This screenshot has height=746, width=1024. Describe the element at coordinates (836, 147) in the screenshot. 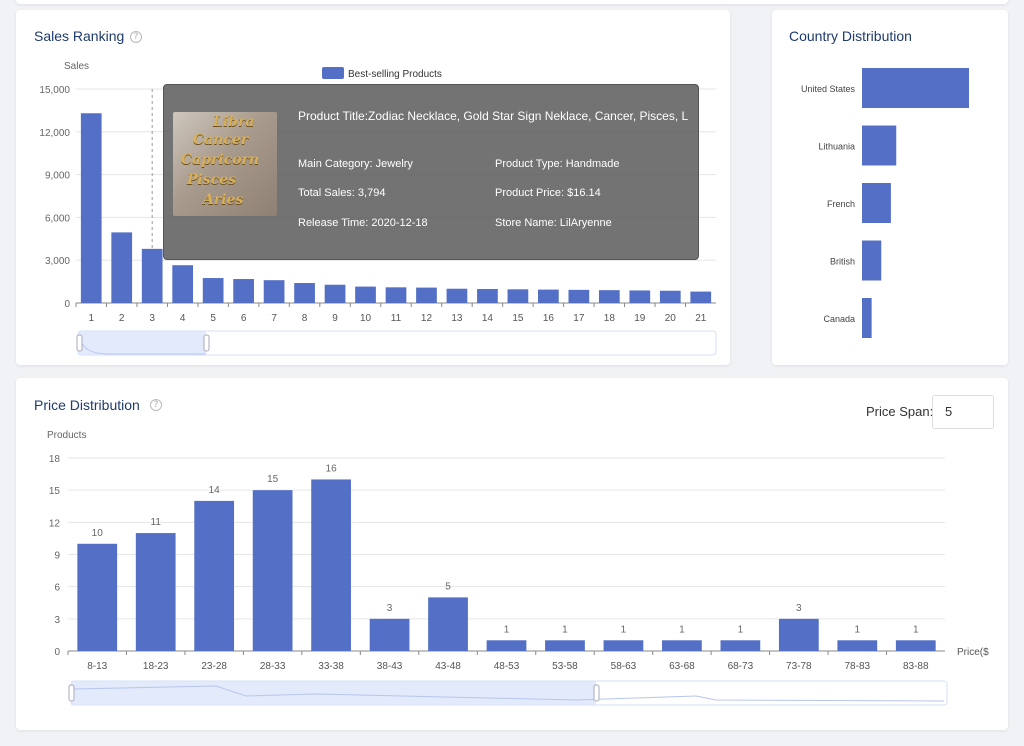

I see `country-label: Lithuania` at that location.